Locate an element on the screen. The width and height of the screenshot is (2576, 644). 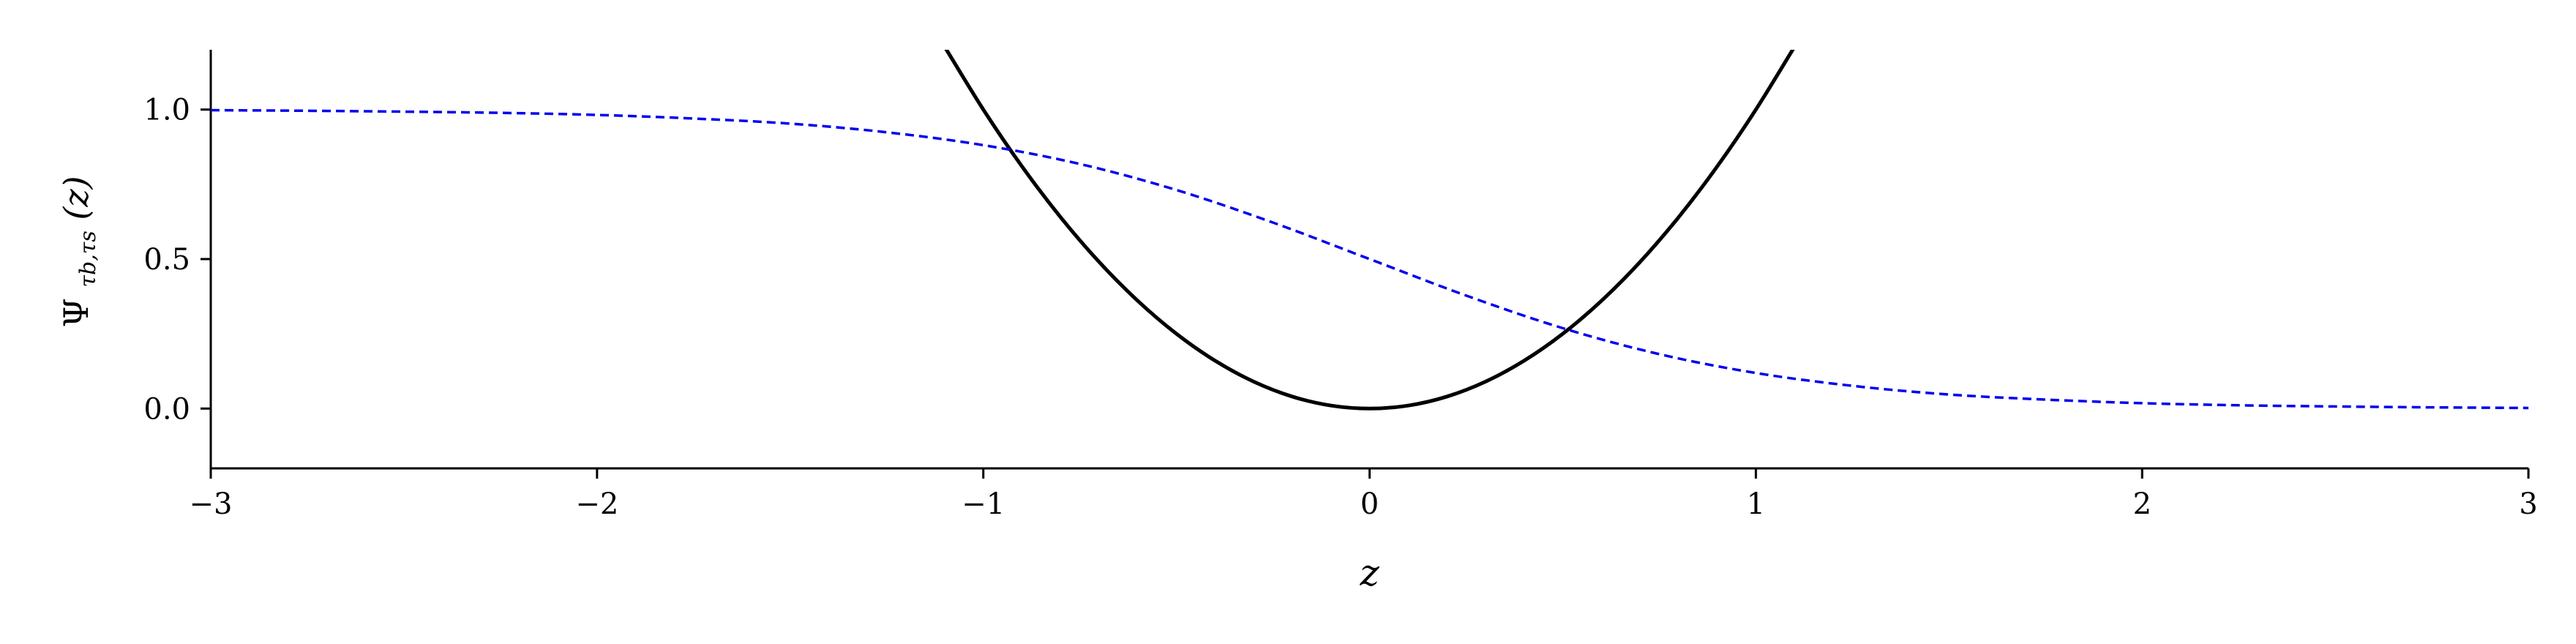
x-tick-label: 3 is located at coordinates (2528, 504).